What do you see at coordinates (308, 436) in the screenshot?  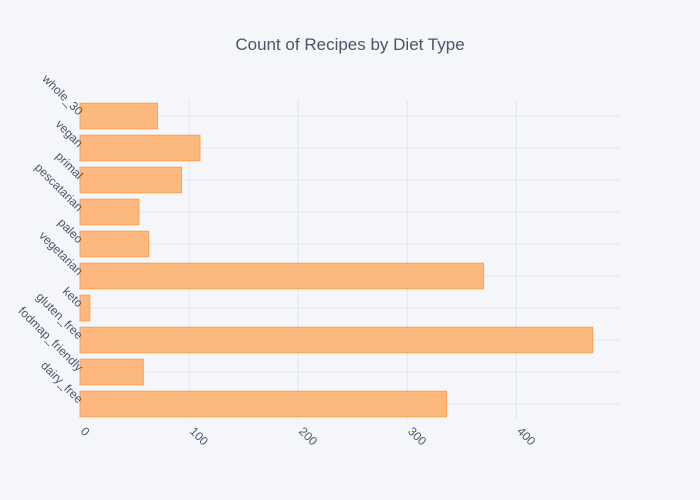 I see `x-tick-label: 200` at bounding box center [308, 436].